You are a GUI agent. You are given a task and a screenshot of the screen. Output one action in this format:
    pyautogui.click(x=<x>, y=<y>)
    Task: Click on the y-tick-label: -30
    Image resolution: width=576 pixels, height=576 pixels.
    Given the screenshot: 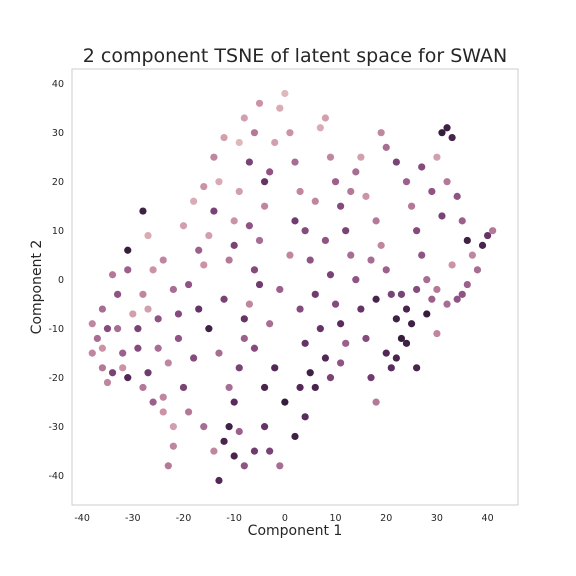 What is the action you would take?
    pyautogui.click(x=56, y=427)
    